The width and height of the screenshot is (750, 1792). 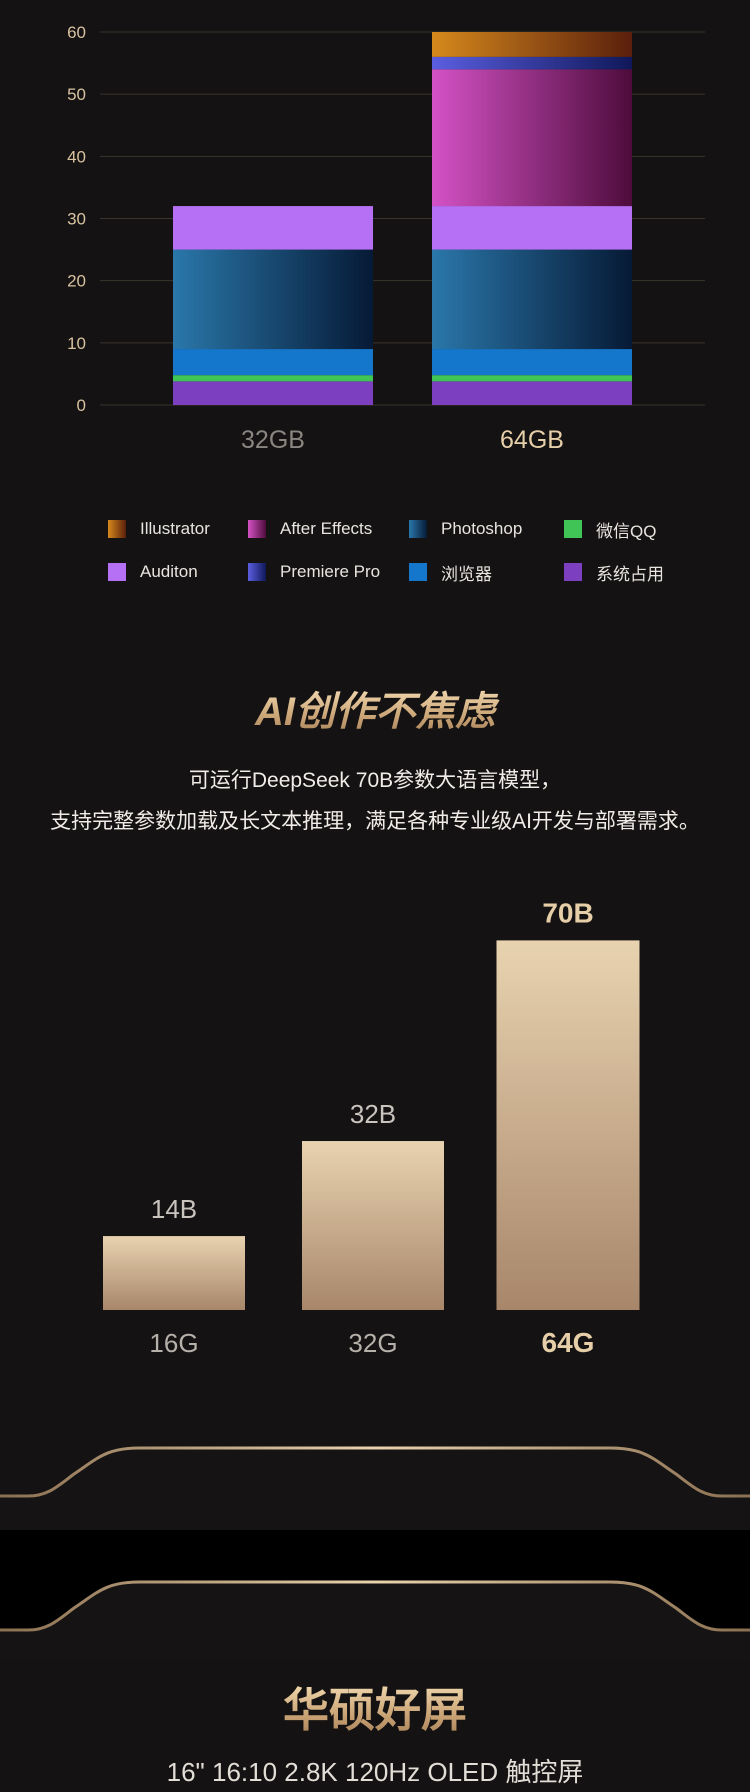 What do you see at coordinates (532, 440) in the screenshot?
I see `x-category-label: 64GB` at bounding box center [532, 440].